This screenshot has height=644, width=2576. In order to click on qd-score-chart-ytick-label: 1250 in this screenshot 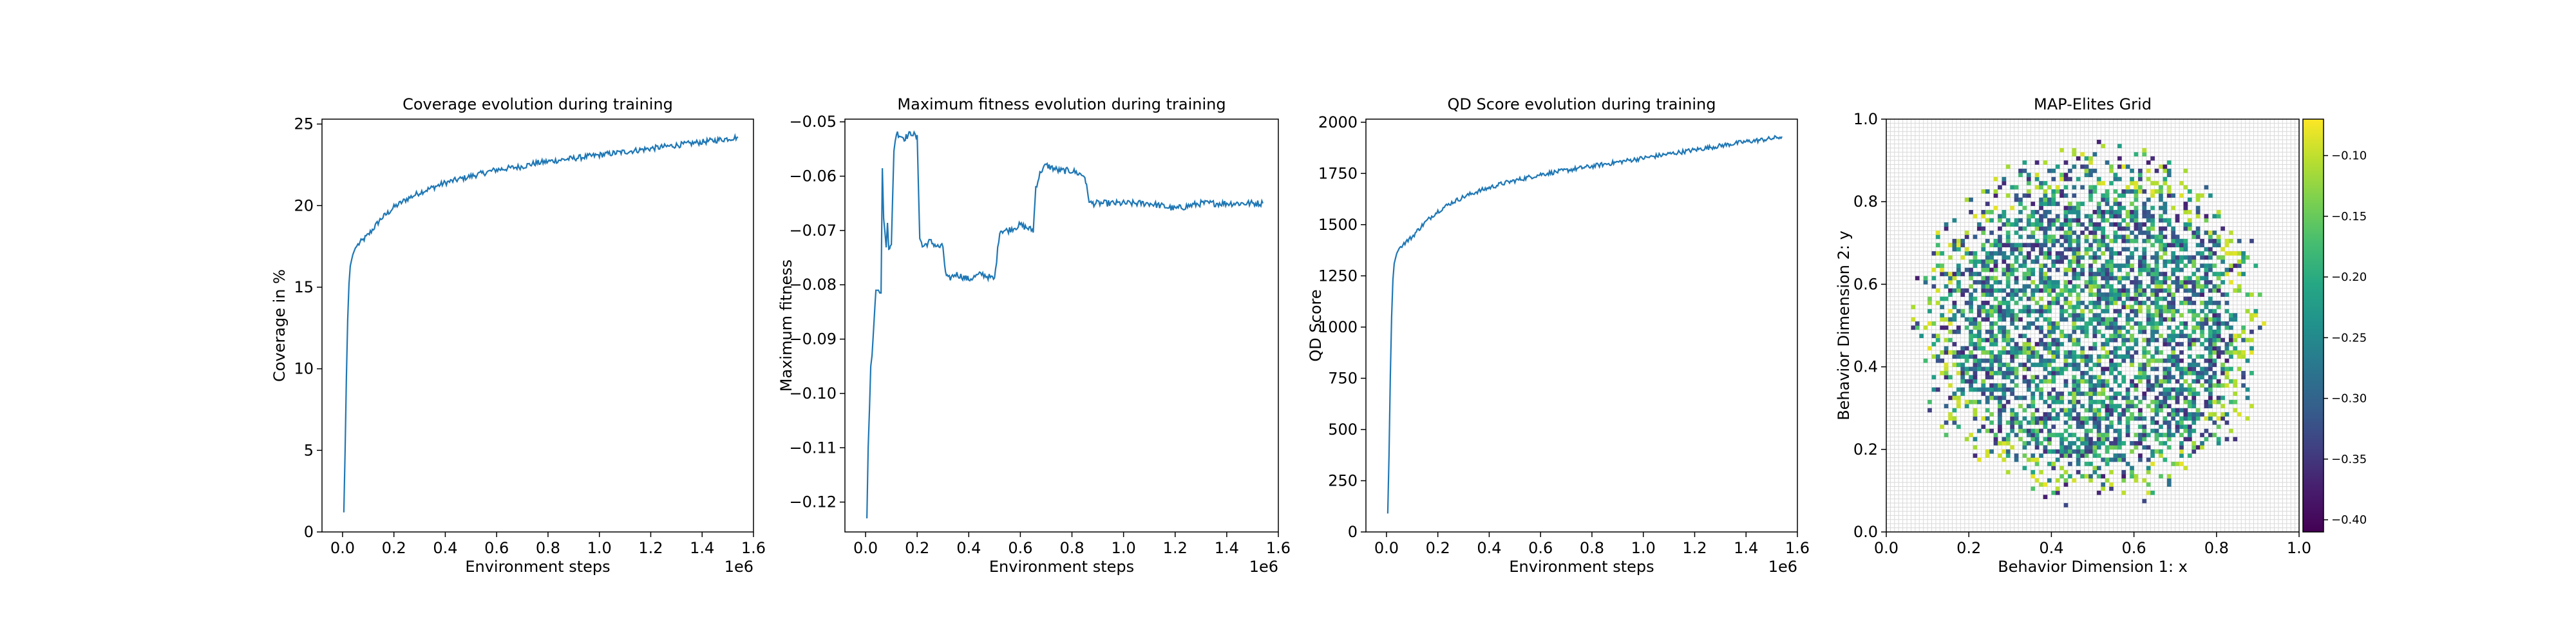, I will do `click(1338, 276)`.